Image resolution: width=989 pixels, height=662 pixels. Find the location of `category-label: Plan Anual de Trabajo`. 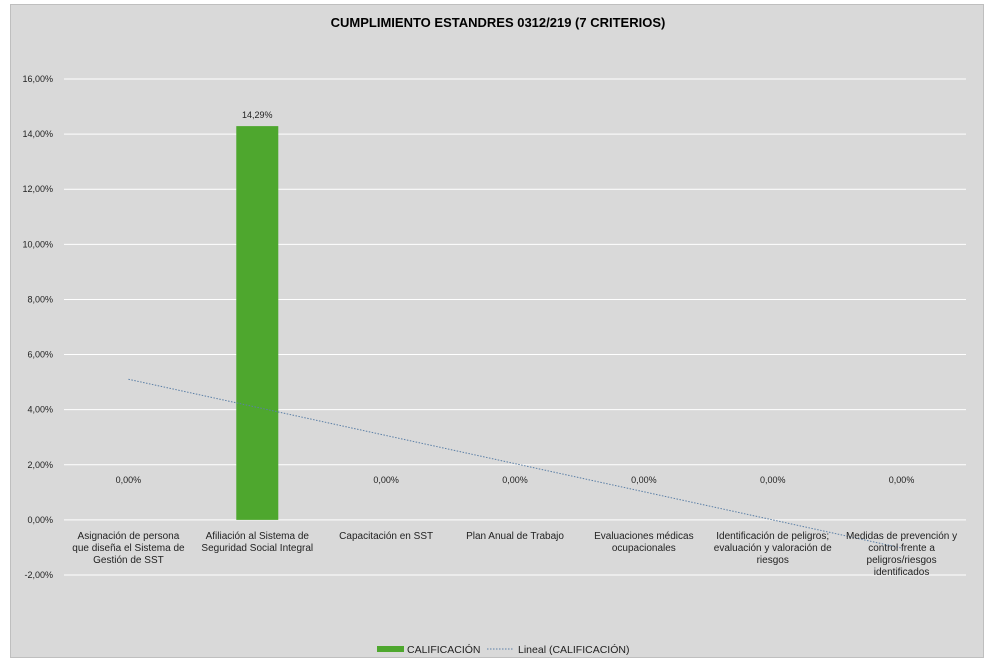

category-label: Plan Anual de Trabajo is located at coordinates (515, 536).